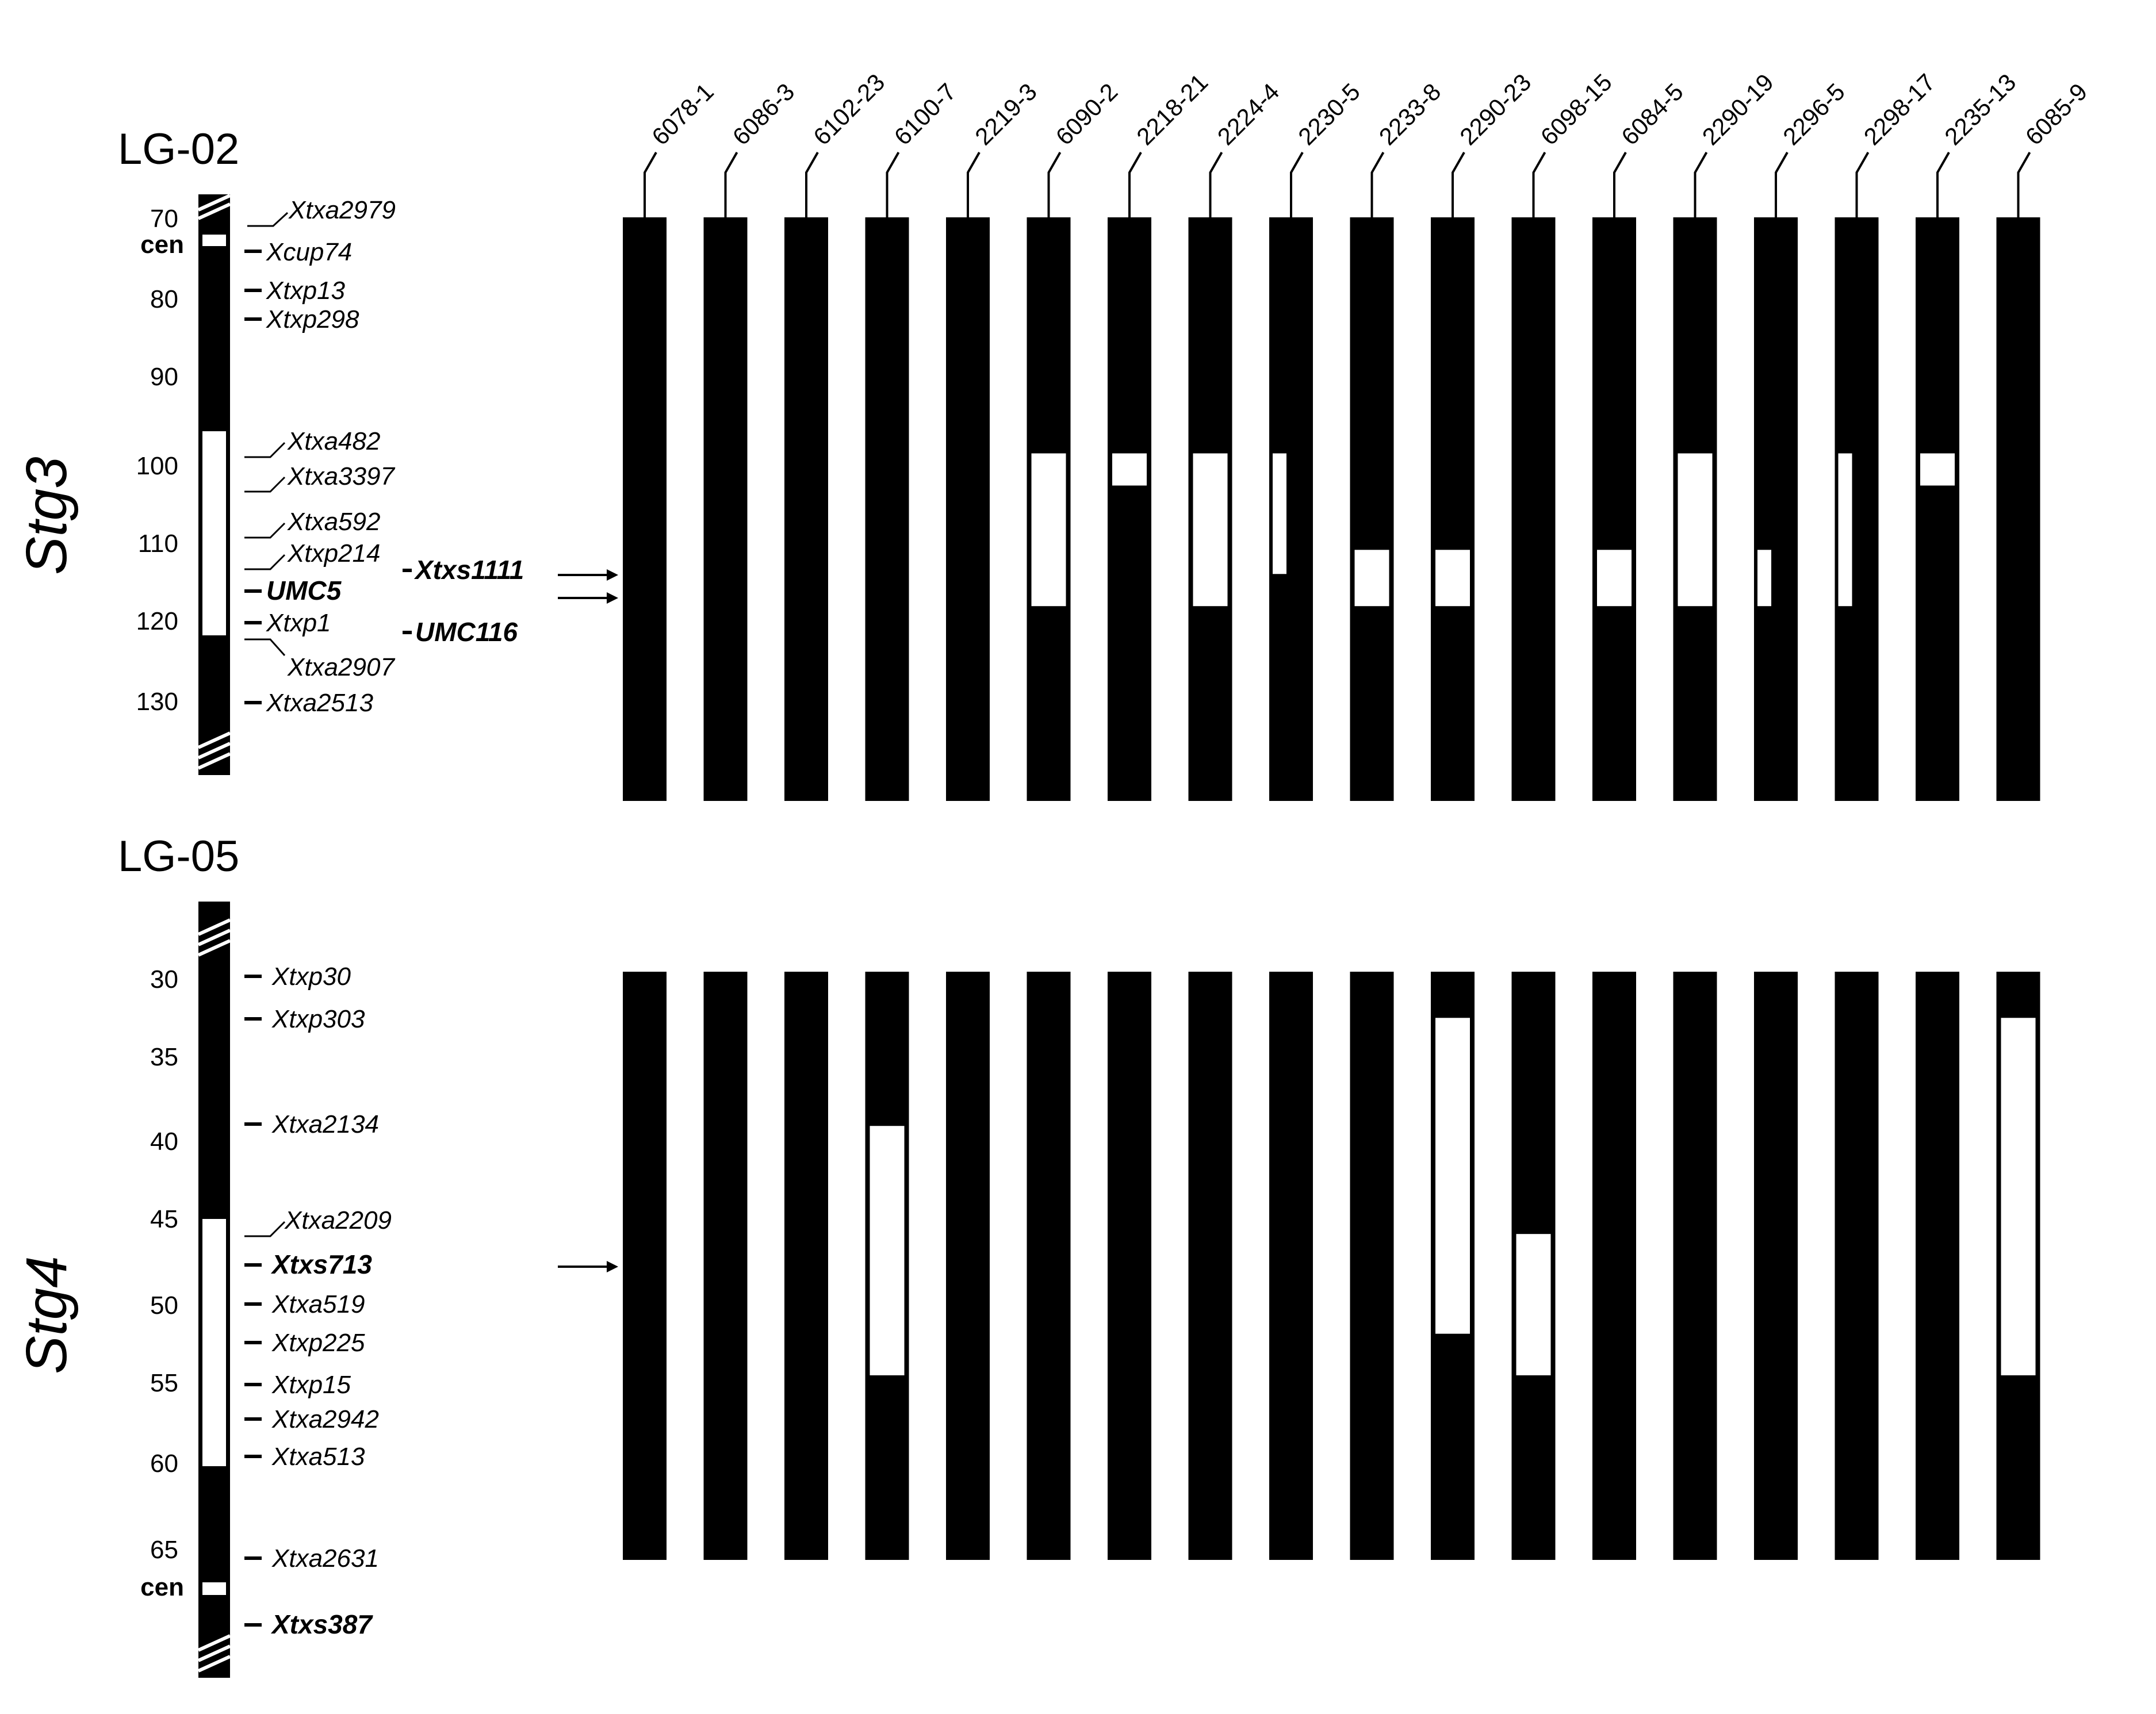 This screenshot has width=2156, height=1714. Describe the element at coordinates (309, 252) in the screenshot. I see `marker-label: Xcup74` at that location.